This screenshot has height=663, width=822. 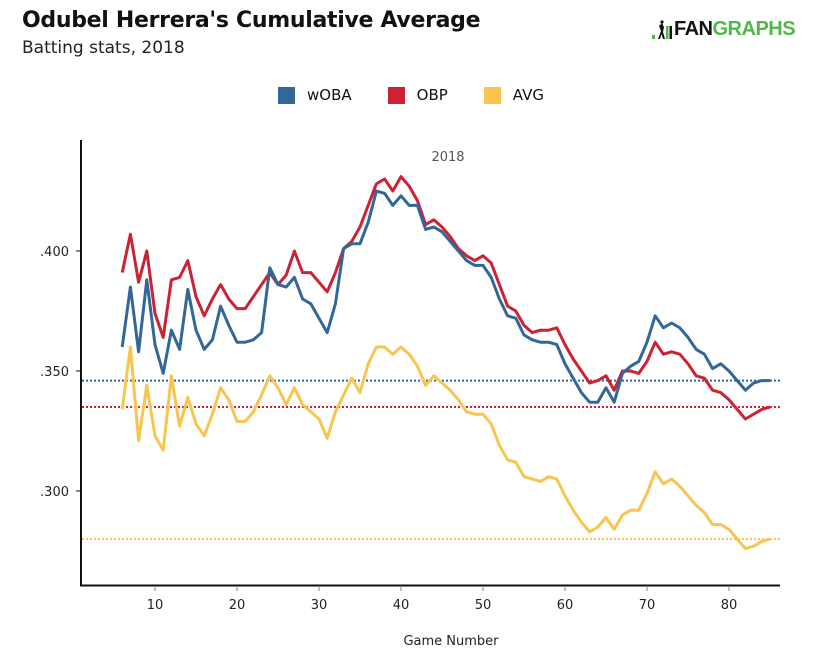 What do you see at coordinates (54, 252) in the screenshot?
I see `y-tick-label: .400` at bounding box center [54, 252].